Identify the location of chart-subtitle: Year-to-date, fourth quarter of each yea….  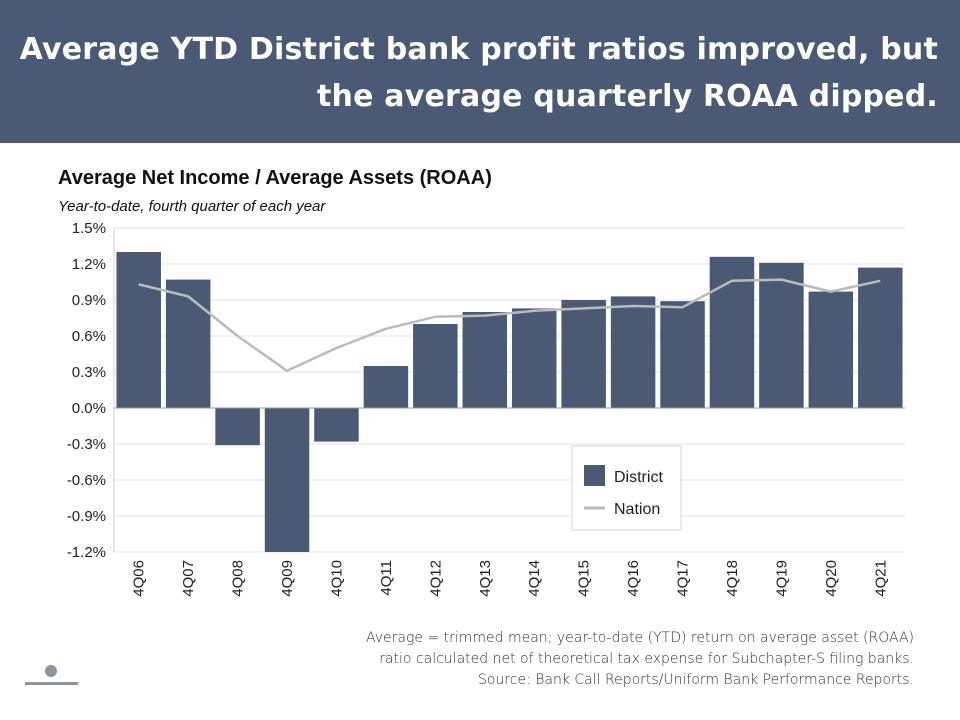
(192, 206).